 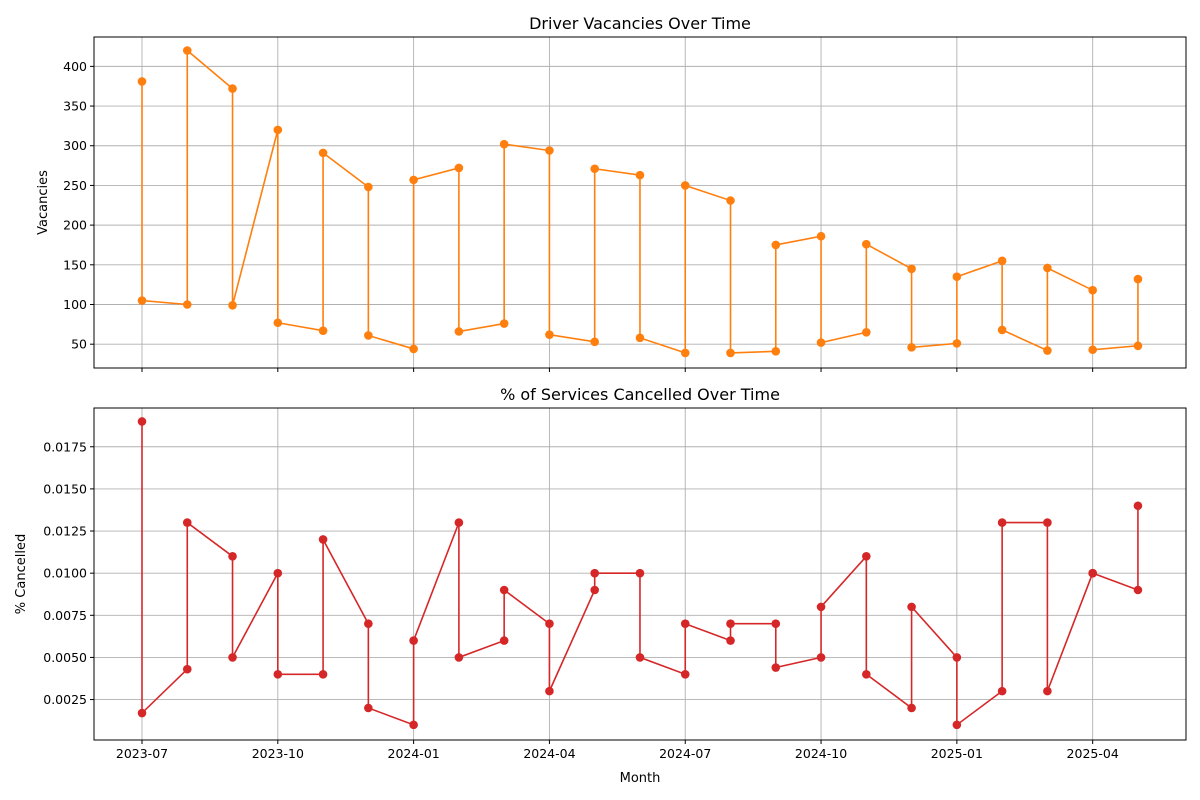 I want to click on y-tick-label: 250, so click(x=75, y=185).